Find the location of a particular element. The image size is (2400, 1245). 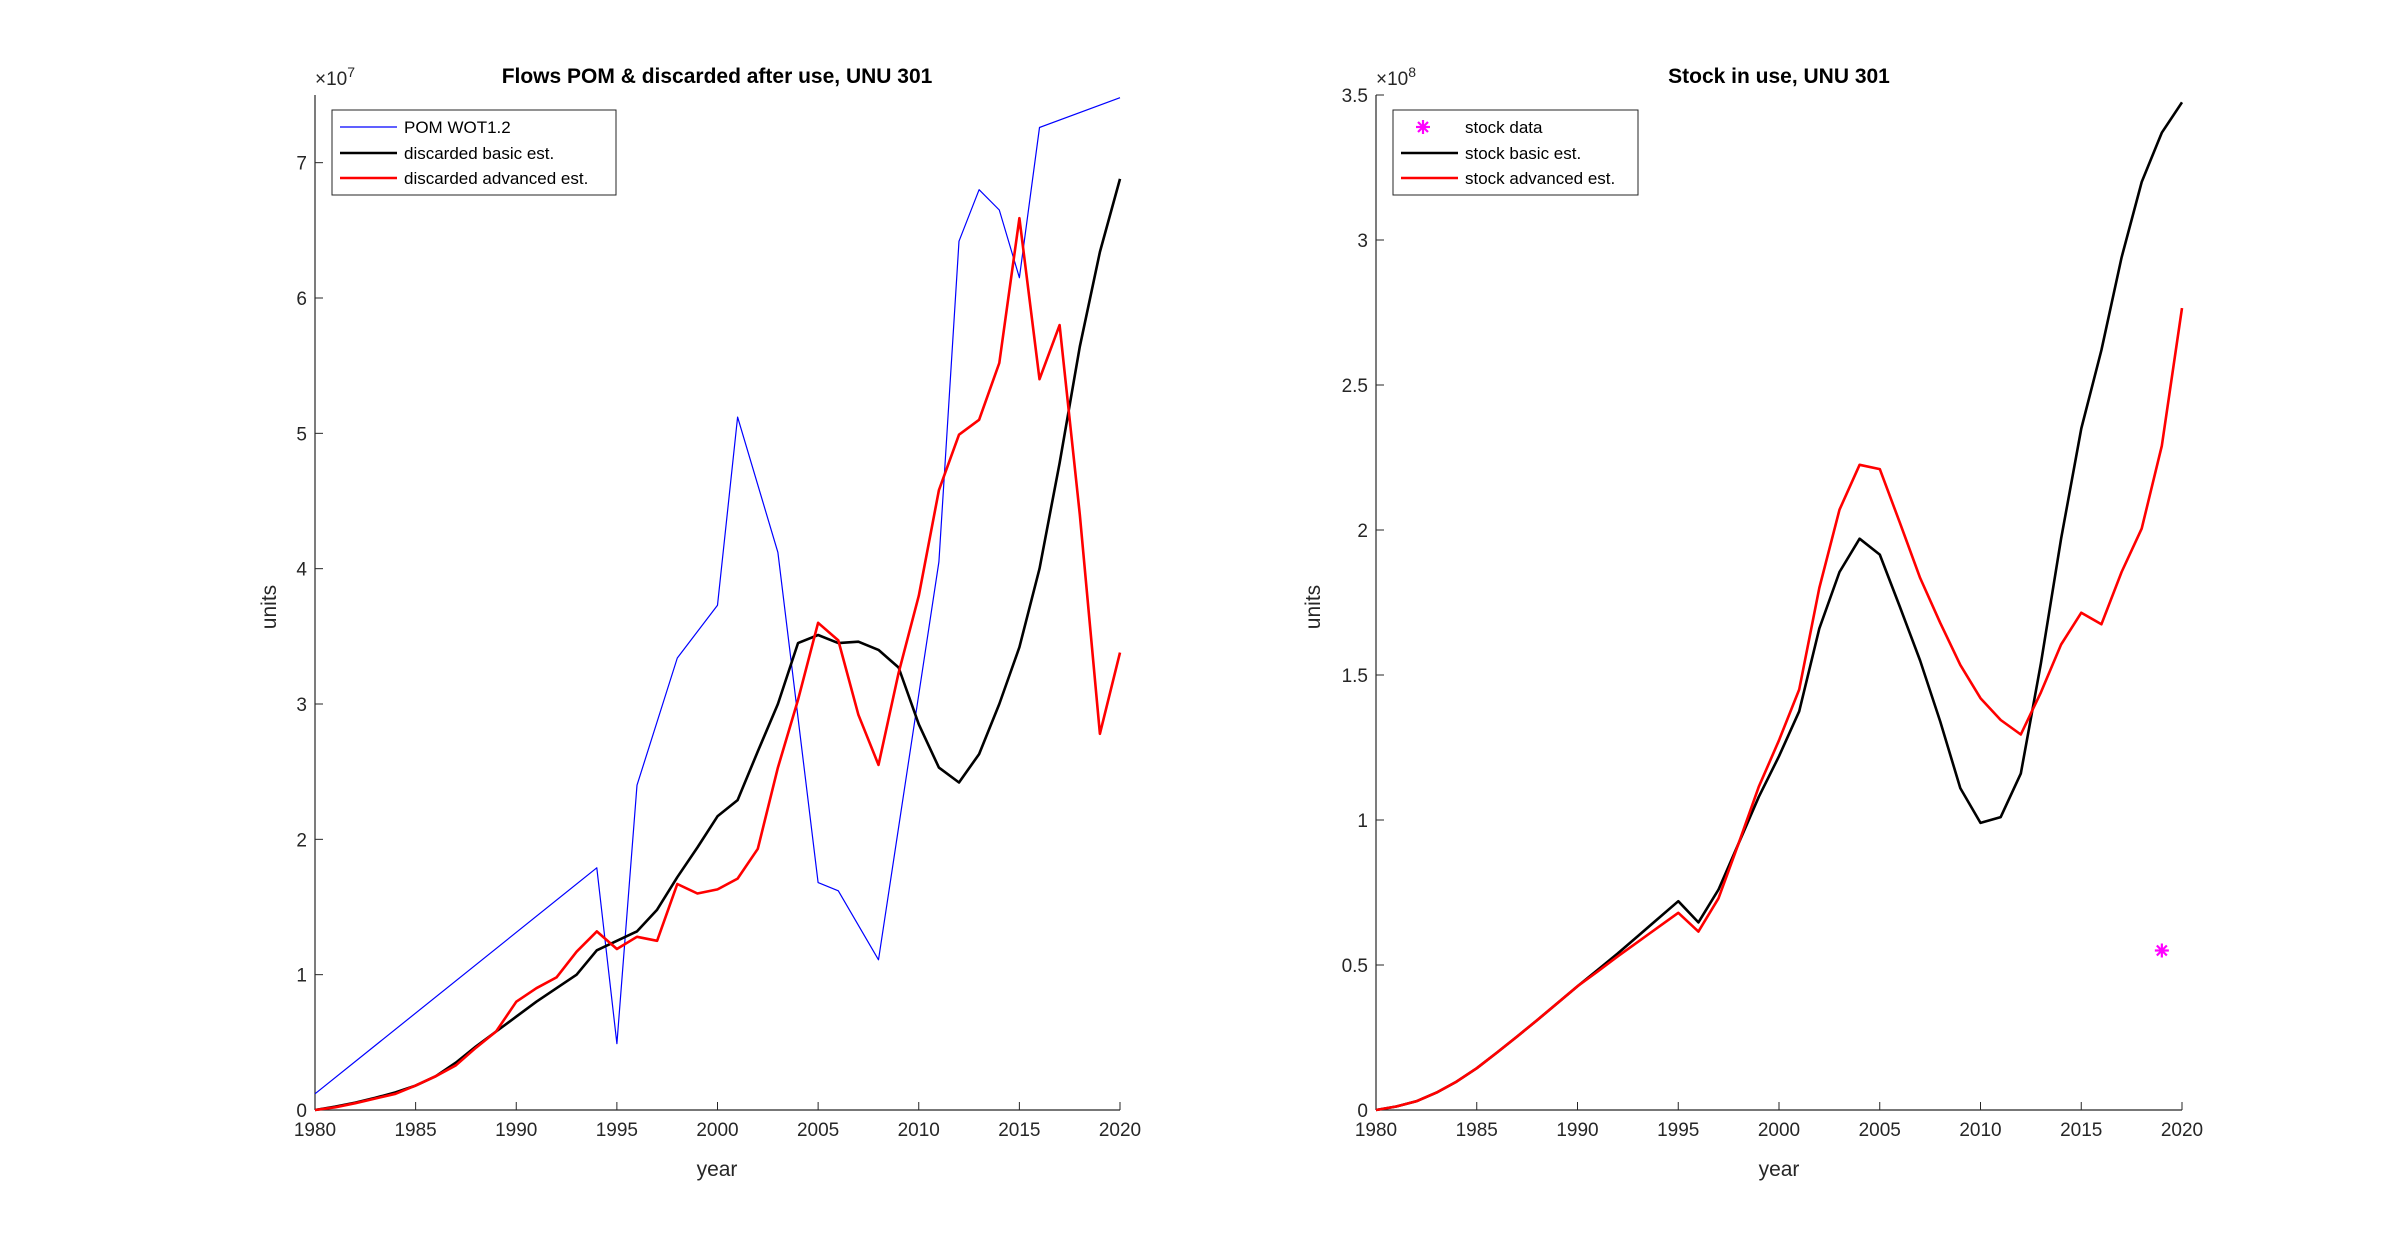

flows-chart-title: Flows POM & discarded after use, UNU 301 is located at coordinates (717, 76).